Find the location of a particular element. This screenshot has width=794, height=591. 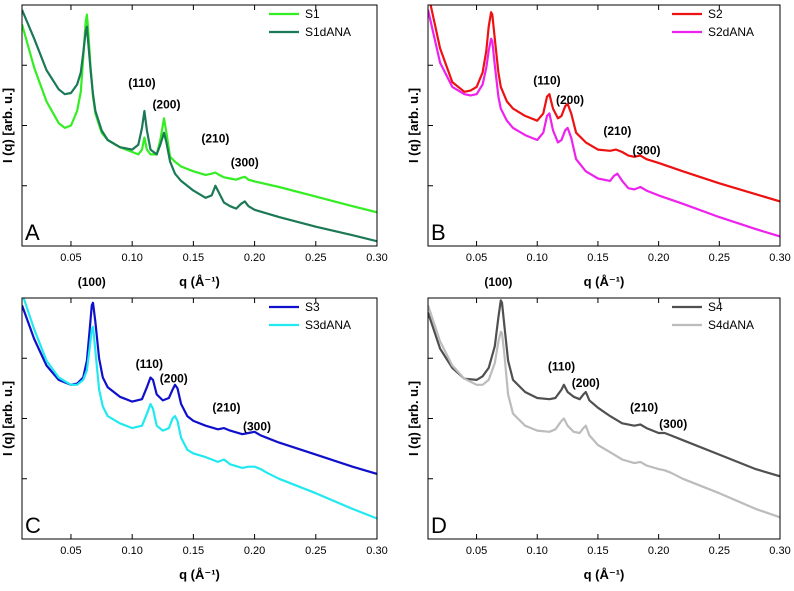

panel-letter: B is located at coordinates (438, 232).